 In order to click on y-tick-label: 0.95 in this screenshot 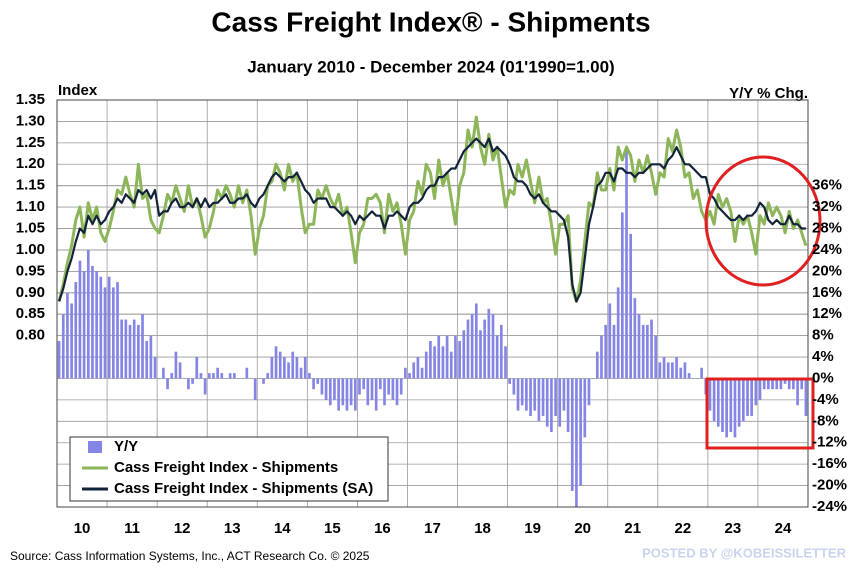, I will do `click(30, 270)`.